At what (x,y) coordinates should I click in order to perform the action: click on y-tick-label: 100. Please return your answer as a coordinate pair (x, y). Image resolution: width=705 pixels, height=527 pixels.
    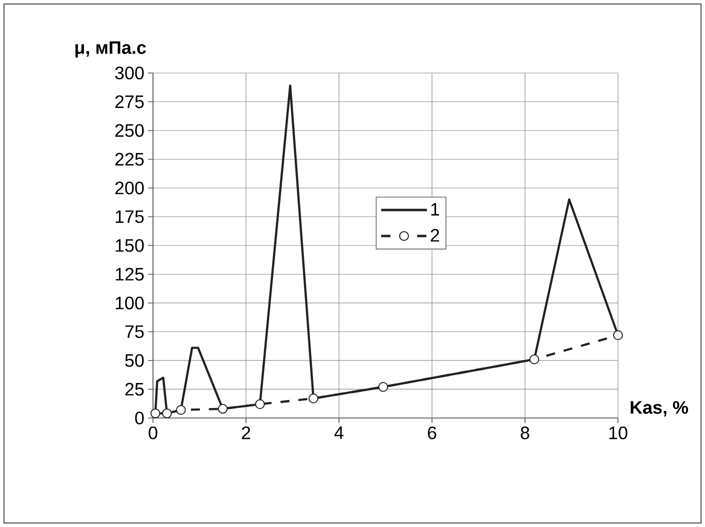
    Looking at the image, I should click on (130, 303).